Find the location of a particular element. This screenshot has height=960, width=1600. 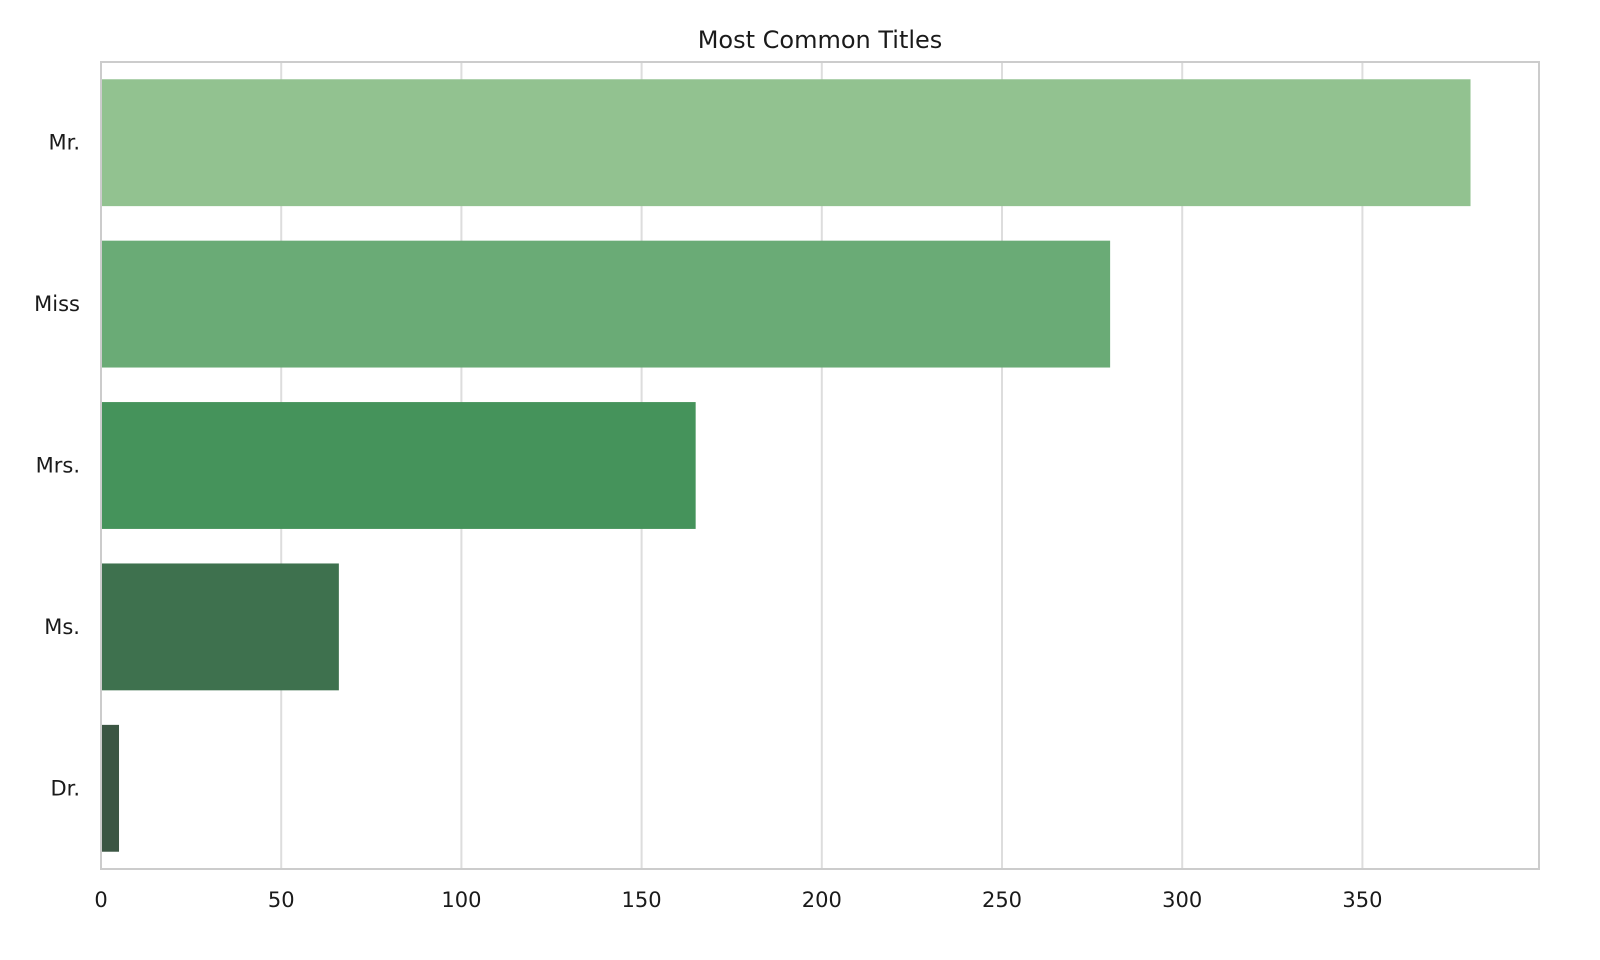

bar-mr is located at coordinates (786, 143).